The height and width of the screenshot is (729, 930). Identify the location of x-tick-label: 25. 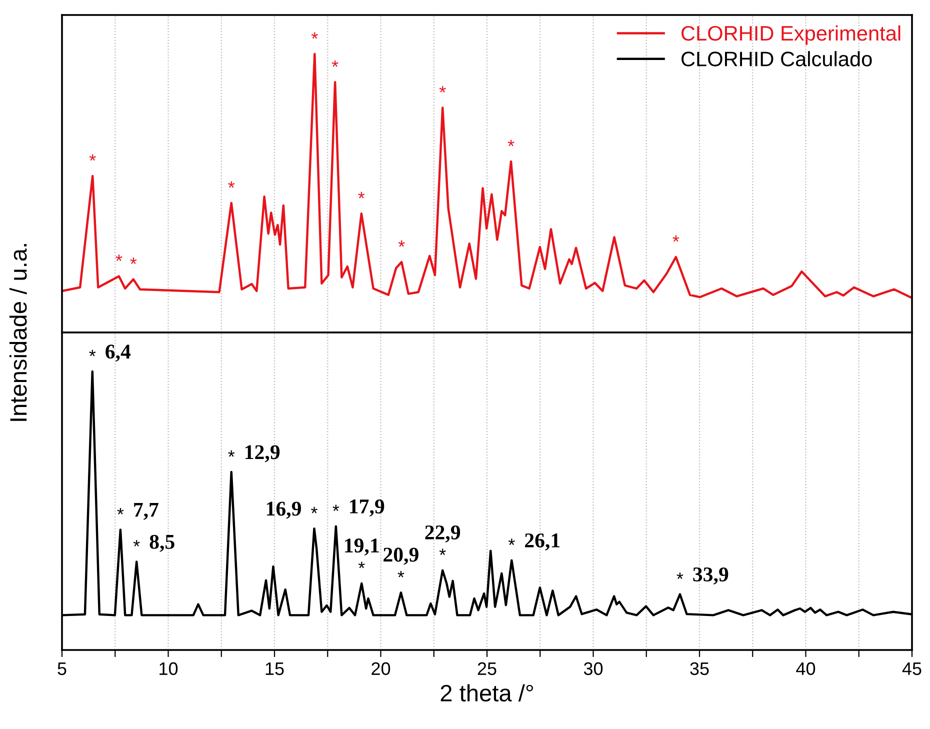
(487, 669).